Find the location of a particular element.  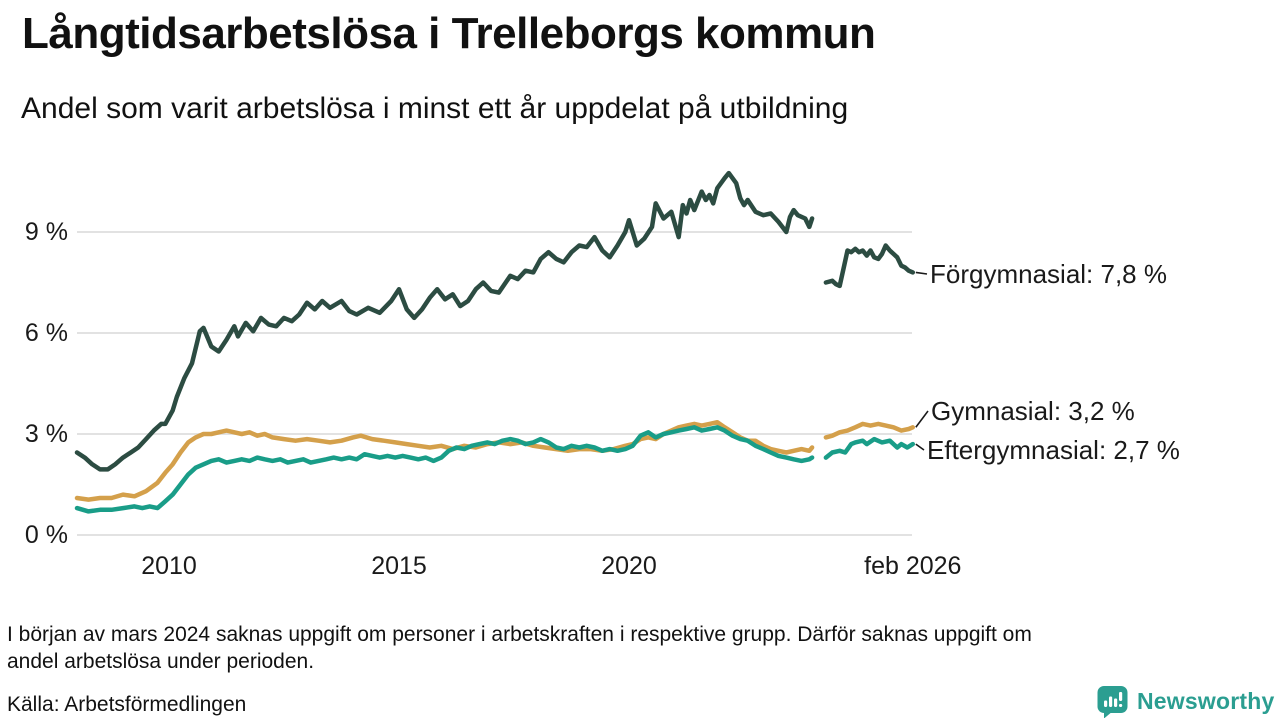

newsworthy-branding: Newsworthy is located at coordinates (1185, 701).